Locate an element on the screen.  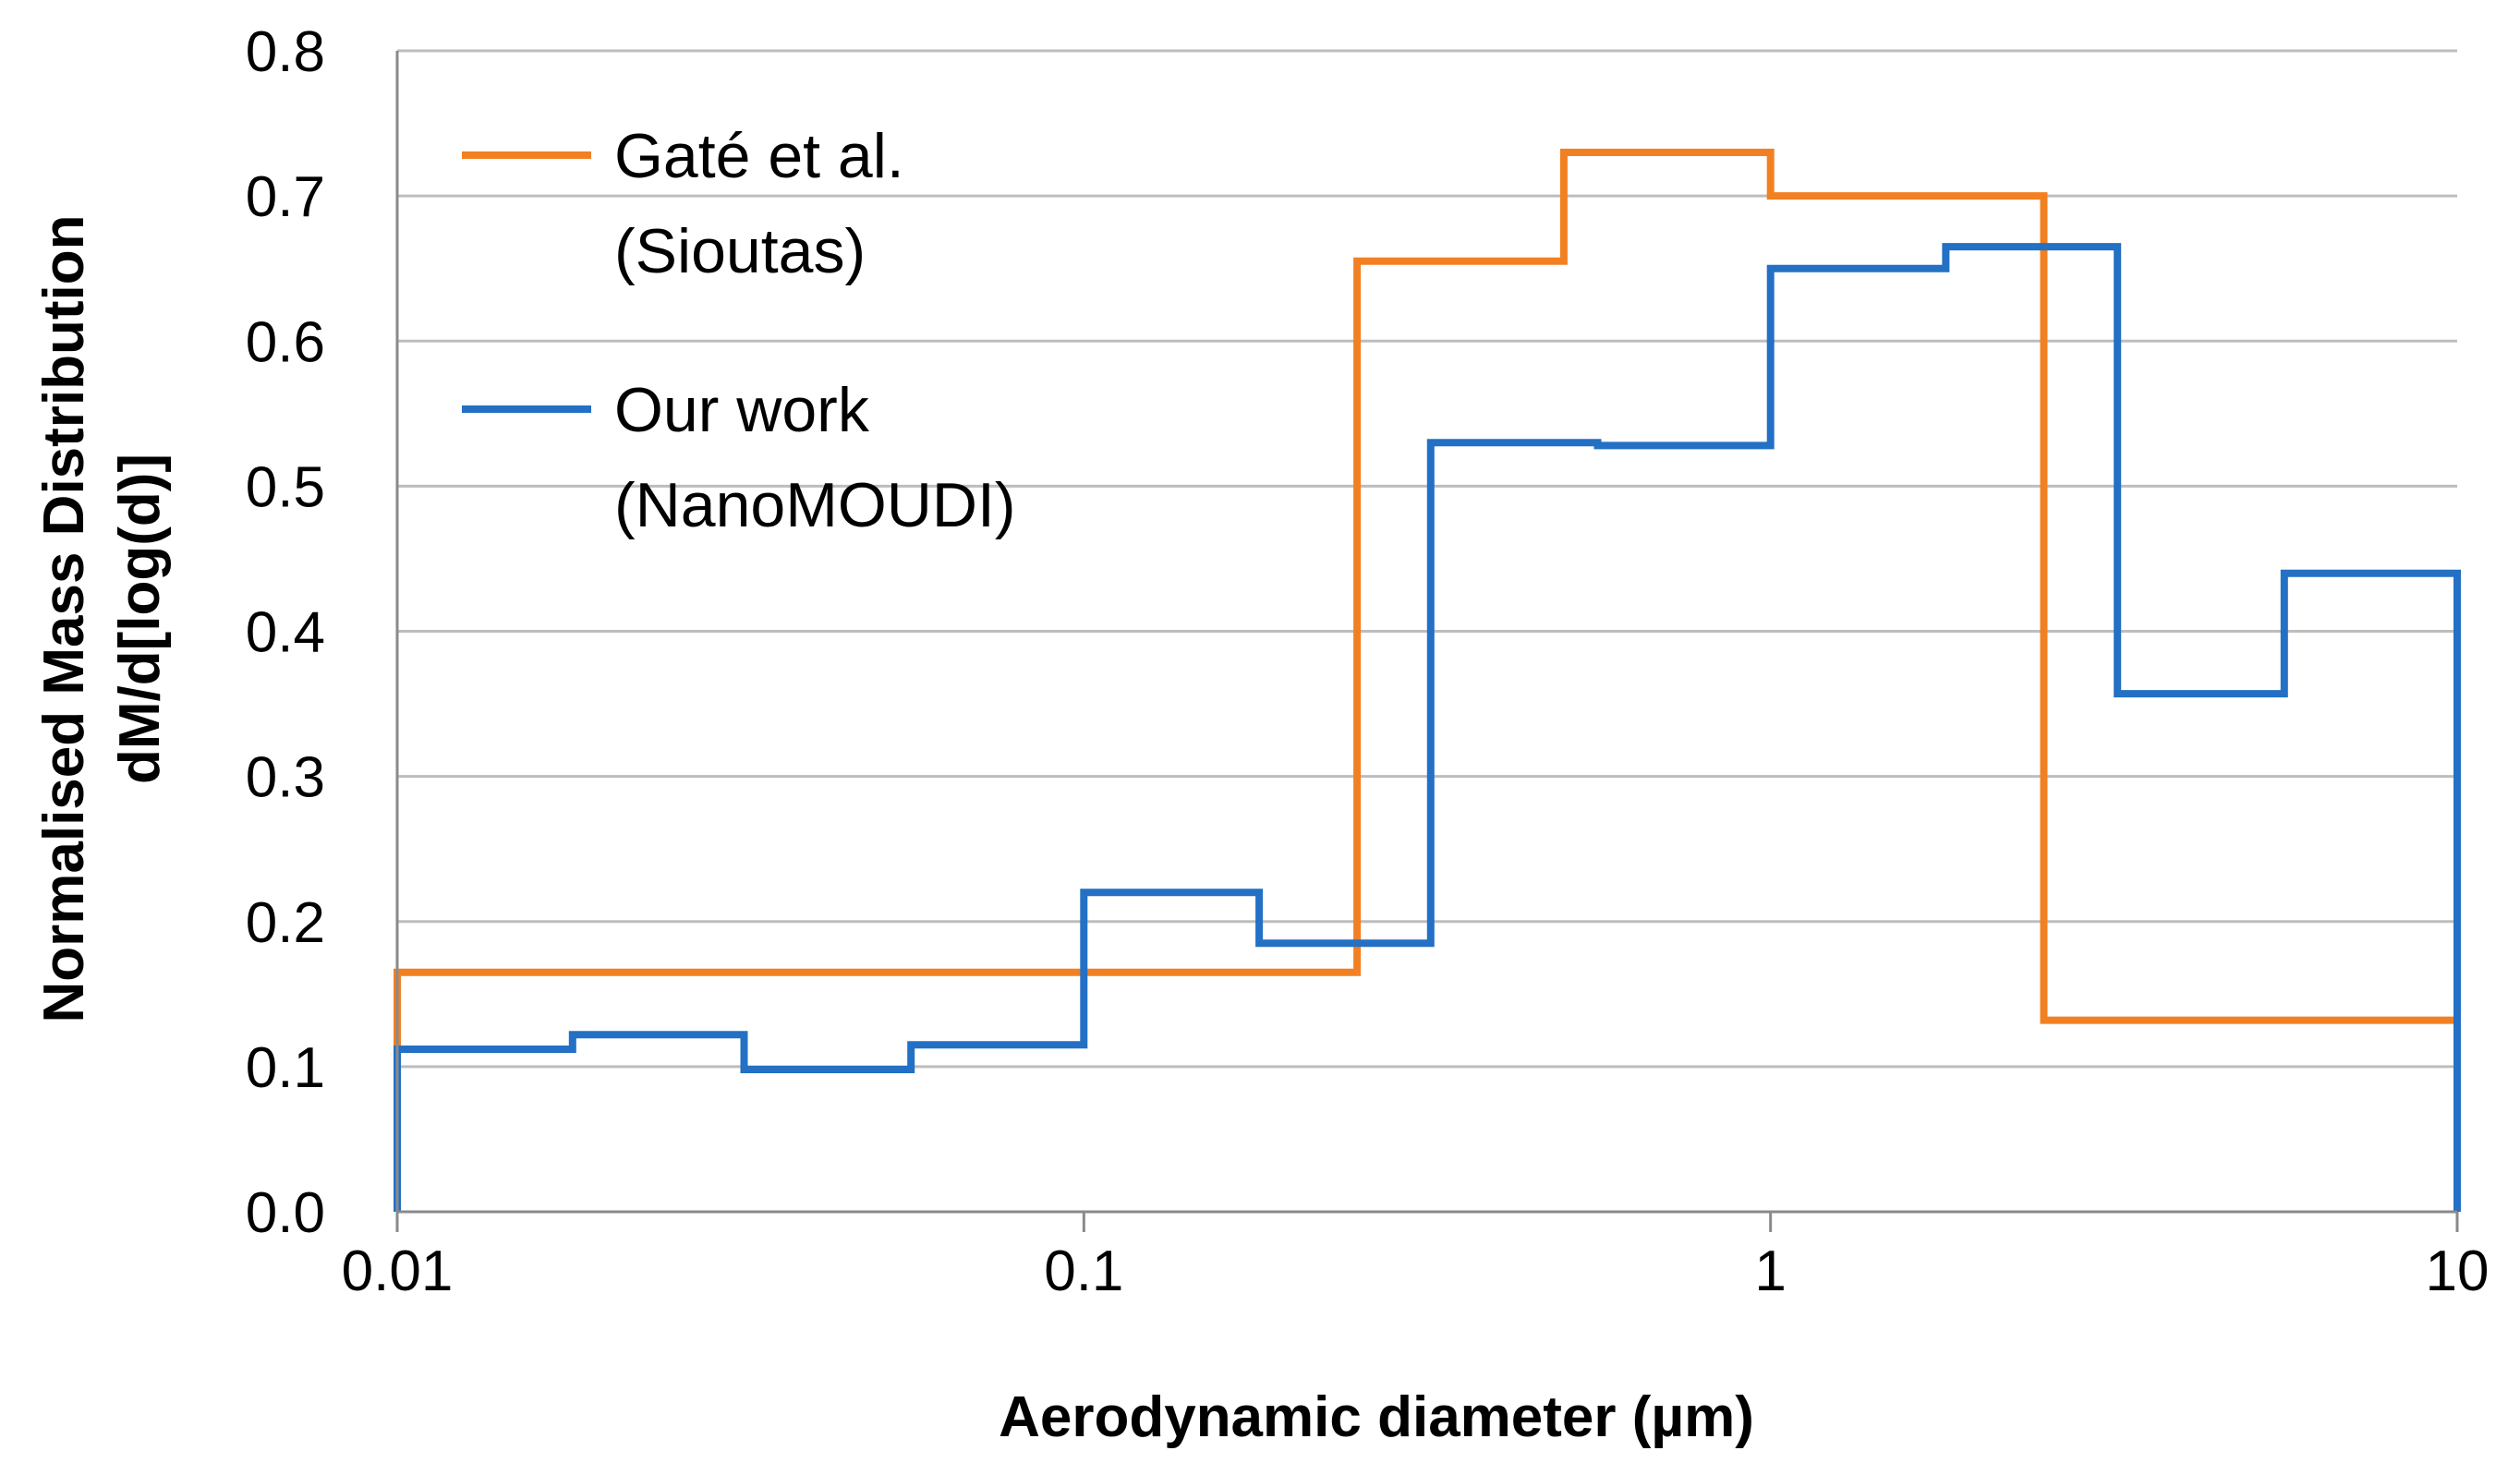
x-tick-label: 1 is located at coordinates (1770, 1271).